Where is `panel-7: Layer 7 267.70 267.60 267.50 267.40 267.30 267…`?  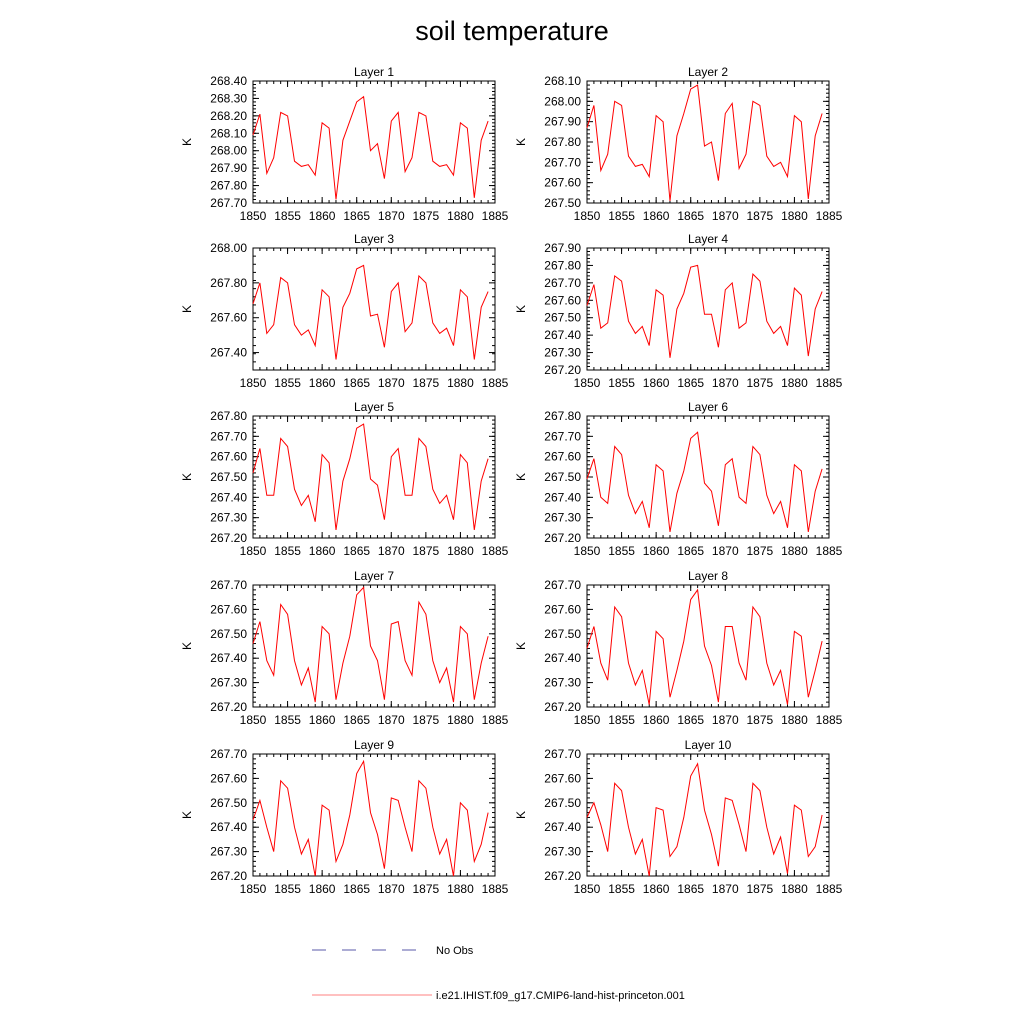
panel-7: Layer 7 267.70 267.60 267.50 267.40 267.30 267… is located at coordinates (344, 648).